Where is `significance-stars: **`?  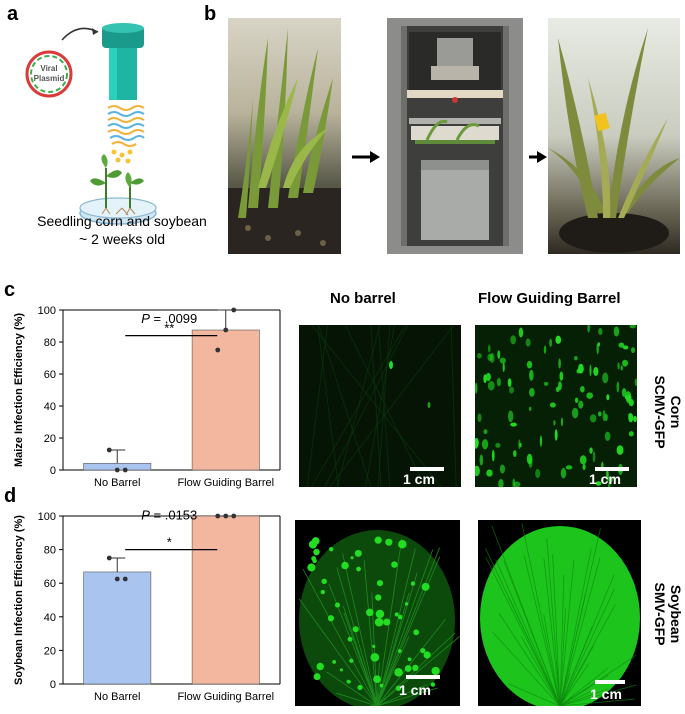
significance-stars: ** is located at coordinates (169, 328).